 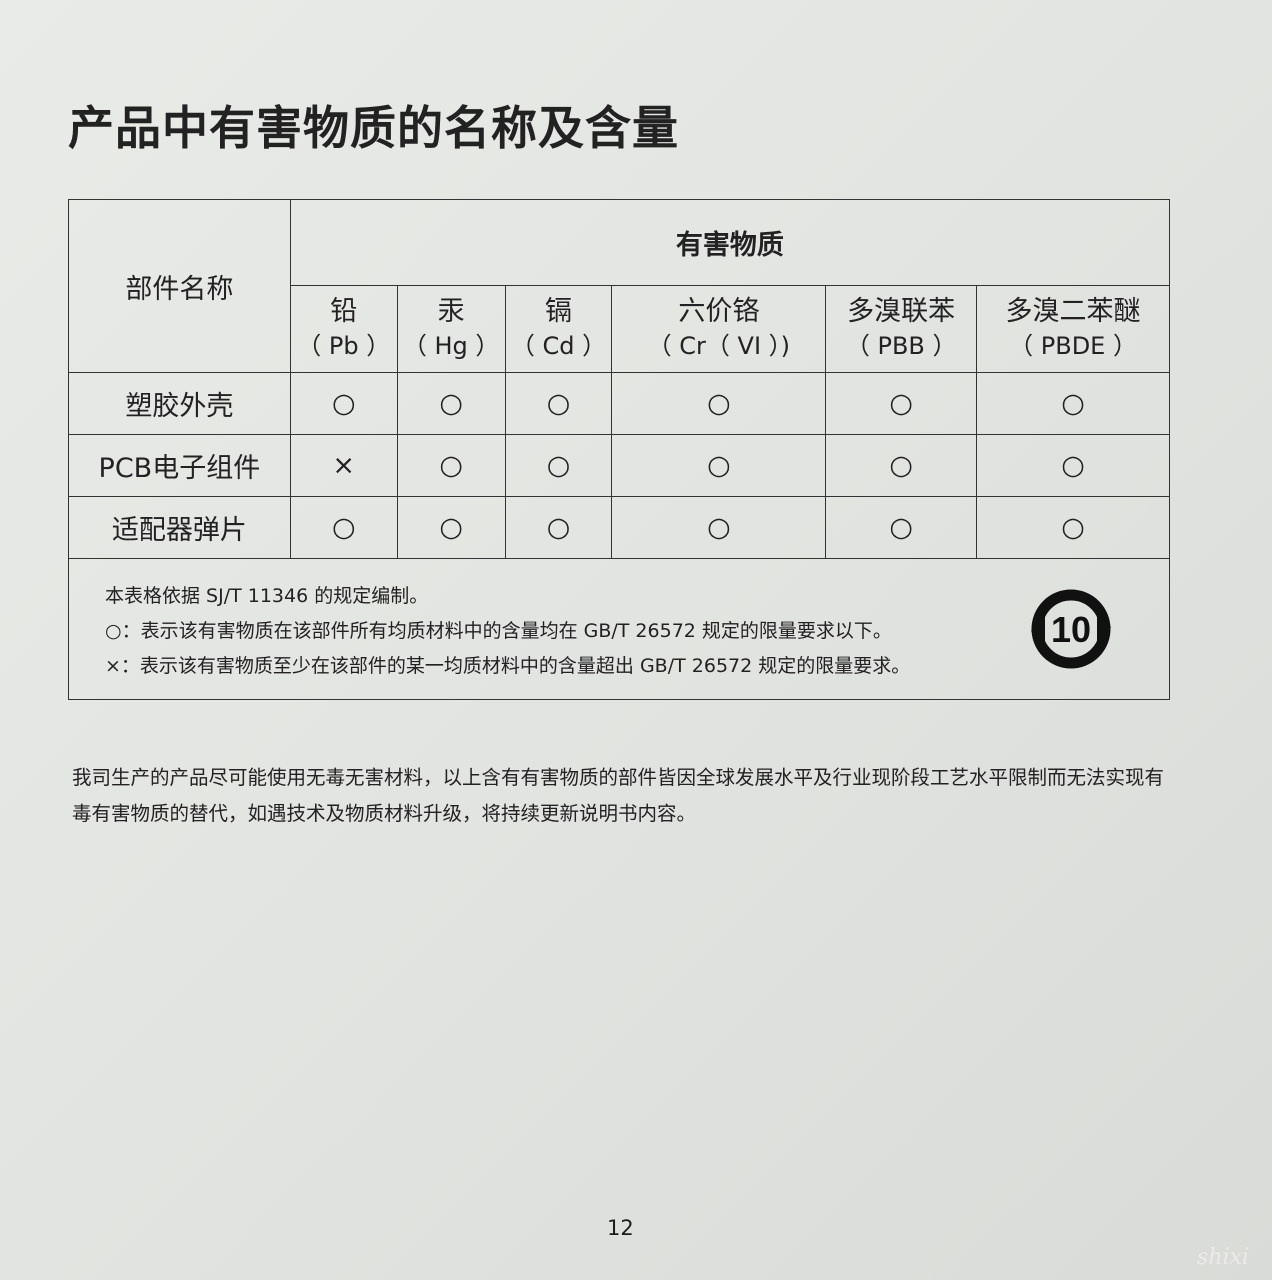 I want to click on substance-header: 镉 （ Cd ）, so click(x=558, y=329).